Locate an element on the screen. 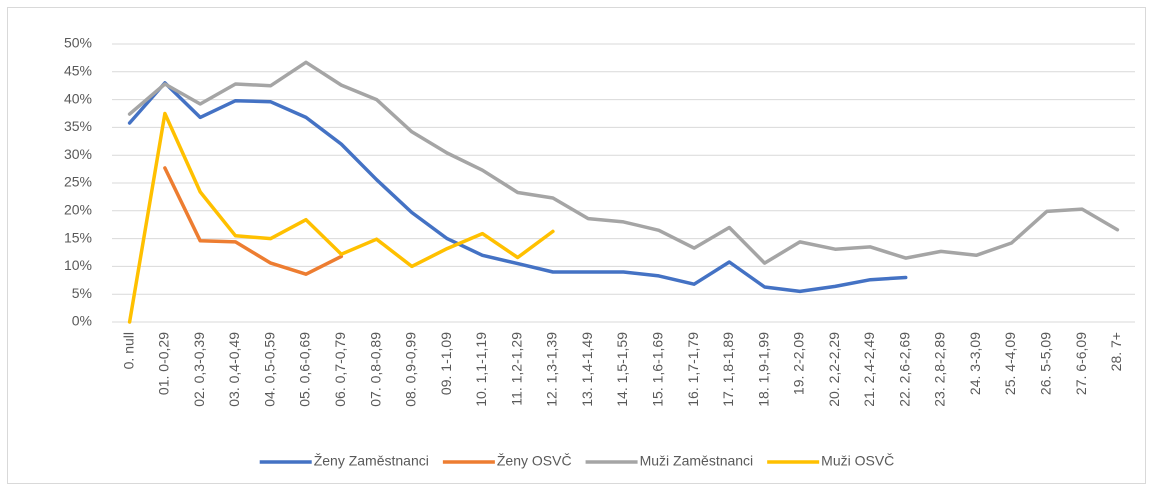 This screenshot has height=489, width=1154. y-tick-label: 35% is located at coordinates (78, 126).